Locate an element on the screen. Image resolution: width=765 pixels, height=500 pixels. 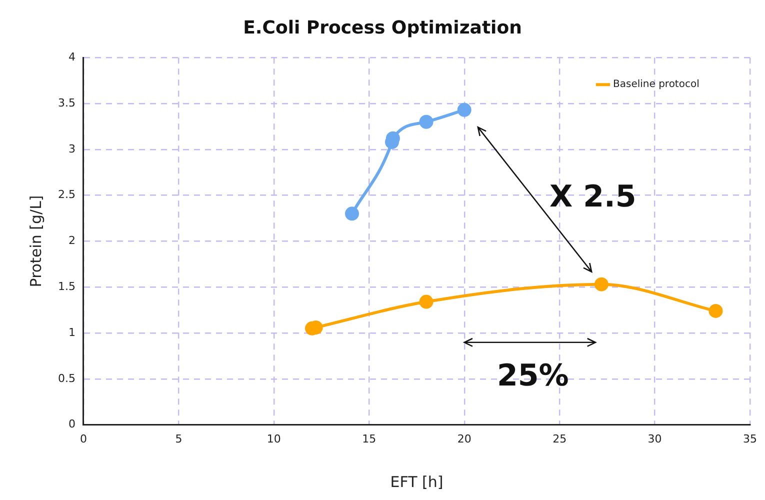
x-tick-label: 0 is located at coordinates (83, 439).